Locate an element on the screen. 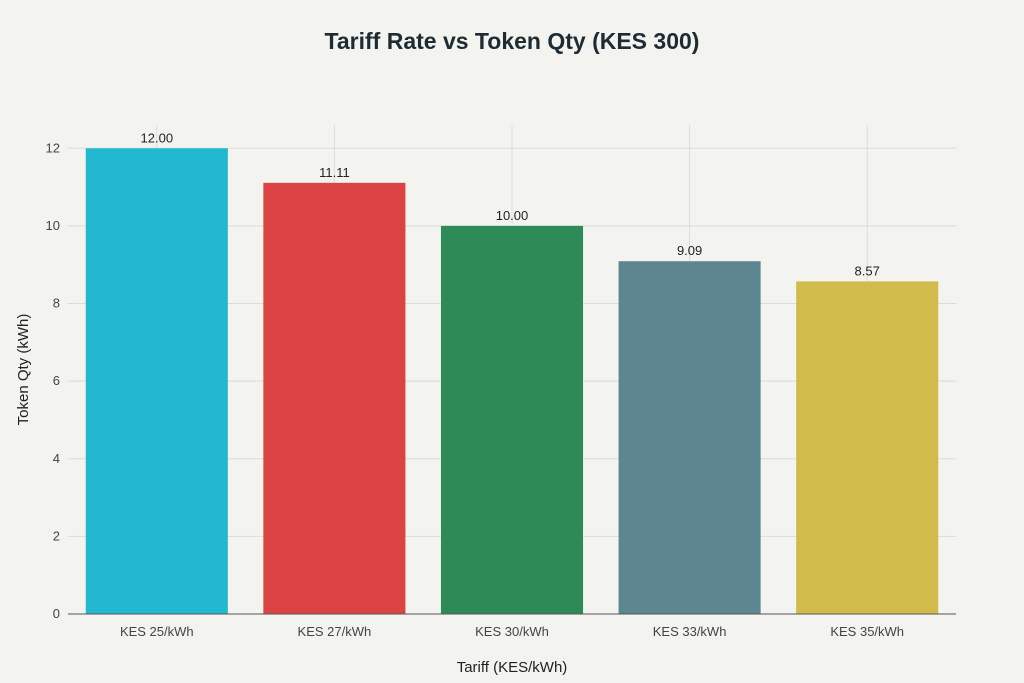 Image resolution: width=1024 pixels, height=683 pixels. data-label: 11.11 is located at coordinates (334, 172).